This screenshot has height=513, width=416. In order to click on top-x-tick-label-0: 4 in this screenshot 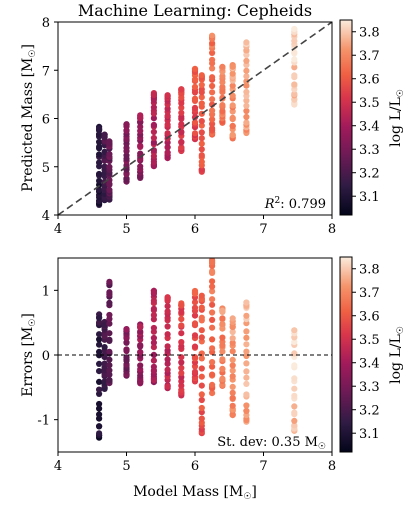, I will do `click(58, 229)`.